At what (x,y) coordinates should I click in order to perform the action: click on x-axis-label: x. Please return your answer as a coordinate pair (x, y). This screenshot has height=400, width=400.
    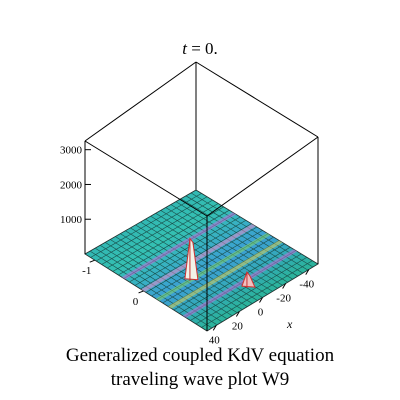
    Looking at the image, I should click on (289, 324).